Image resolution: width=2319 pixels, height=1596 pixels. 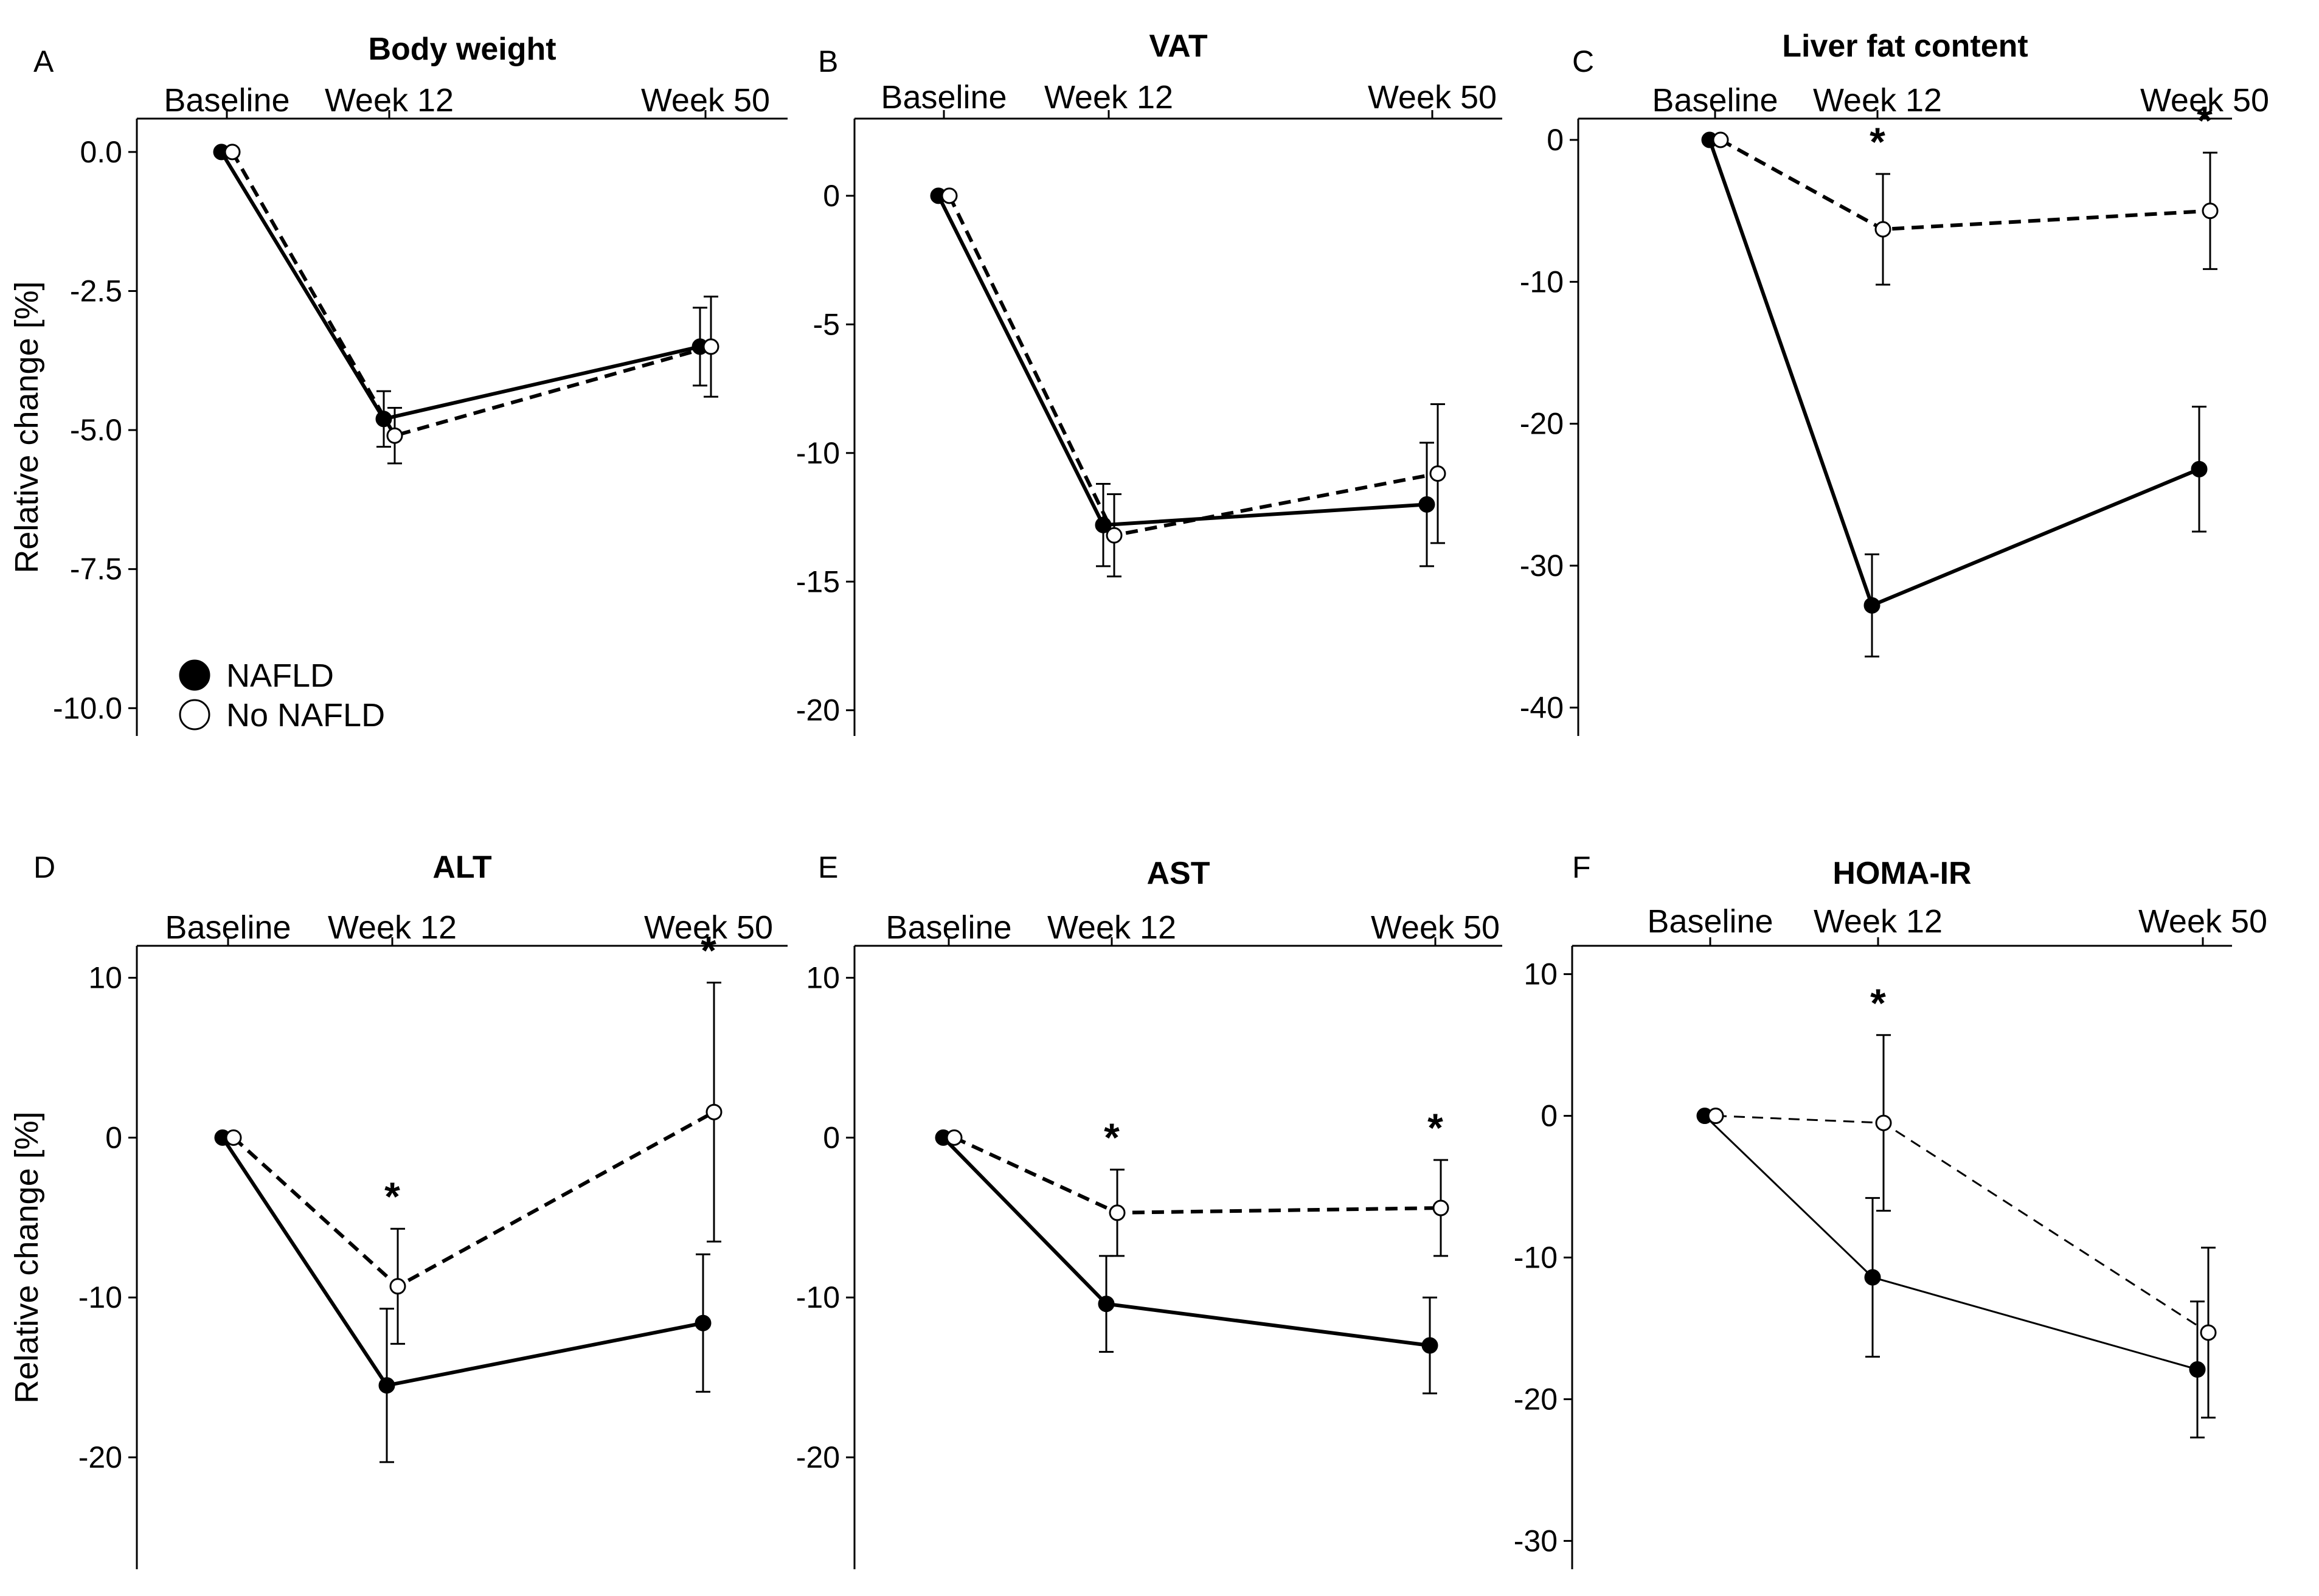 I want to click on legend-label: NAFLD, so click(x=280, y=675).